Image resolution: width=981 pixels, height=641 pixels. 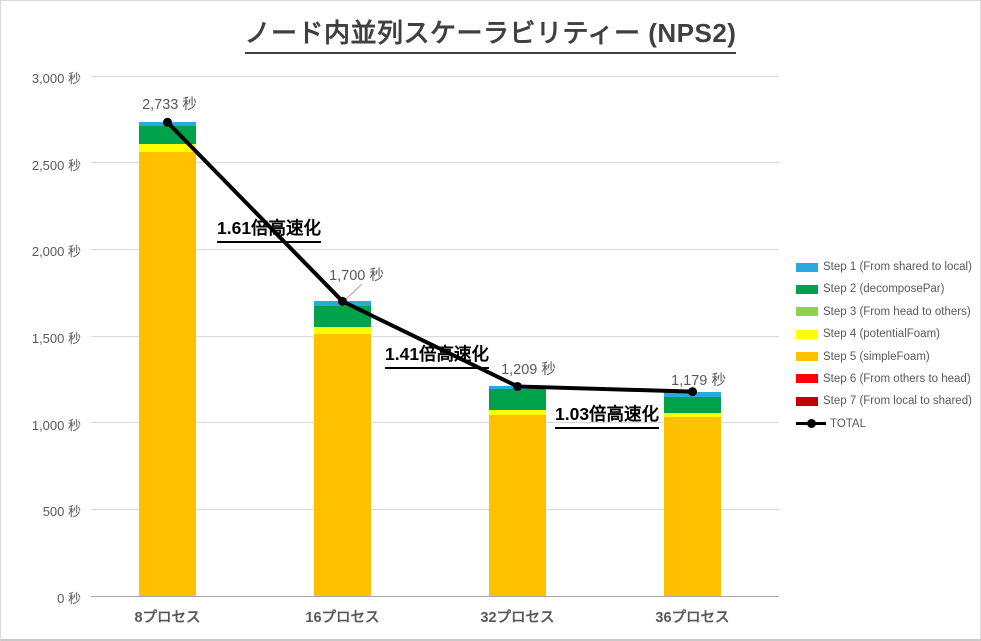 What do you see at coordinates (167, 618) in the screenshot?
I see `x-axis-label-8プロセス: 8プロセス` at bounding box center [167, 618].